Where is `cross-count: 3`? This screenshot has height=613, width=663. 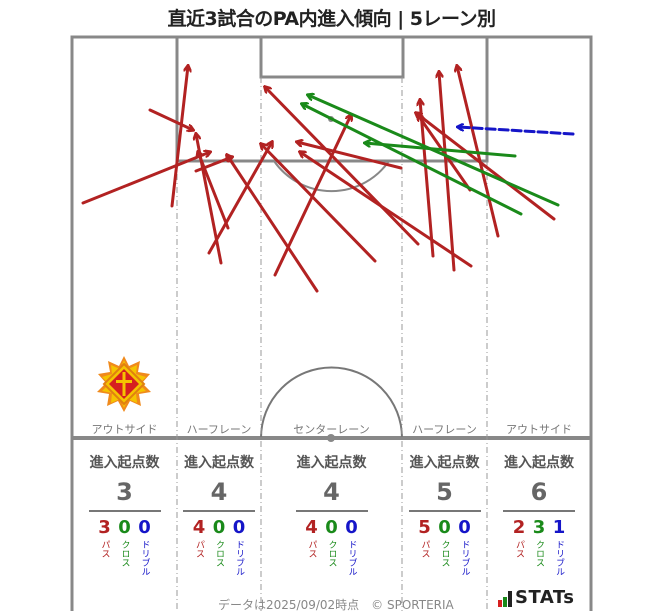 cross-count: 3 is located at coordinates (539, 527).